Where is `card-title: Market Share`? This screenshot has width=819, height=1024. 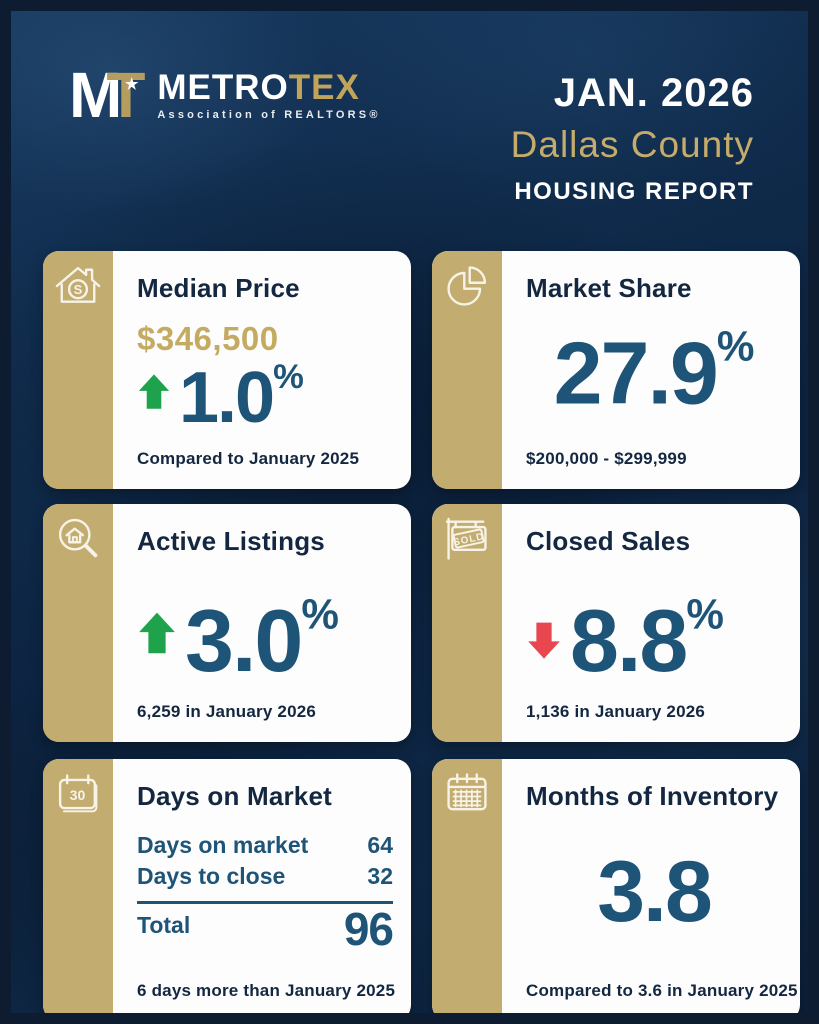
card-title: Market Share is located at coordinates (609, 288).